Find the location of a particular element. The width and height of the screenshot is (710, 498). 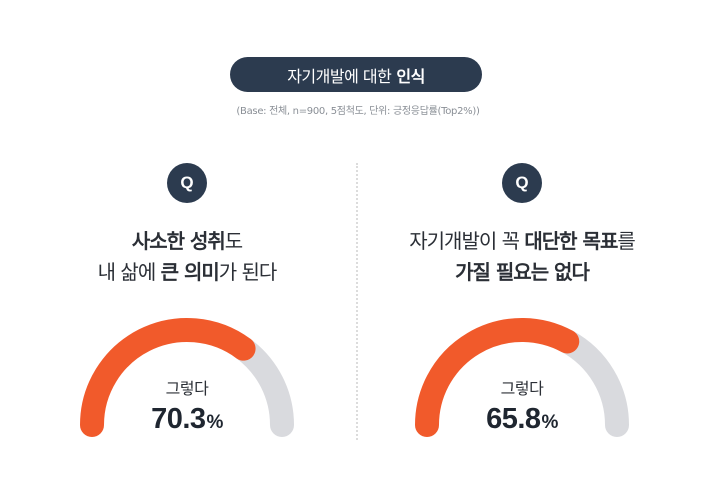

question-text: 자기개발이 꼭 대단한 목표를 가질 필요는 없다 is located at coordinates (522, 257).